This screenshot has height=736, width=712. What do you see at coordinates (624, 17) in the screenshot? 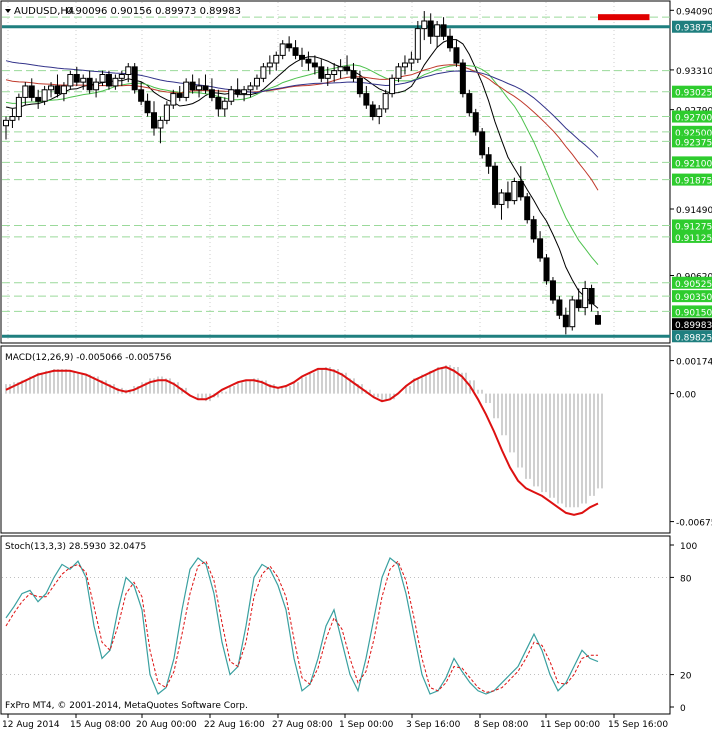
I see `red-zone` at bounding box center [624, 17].